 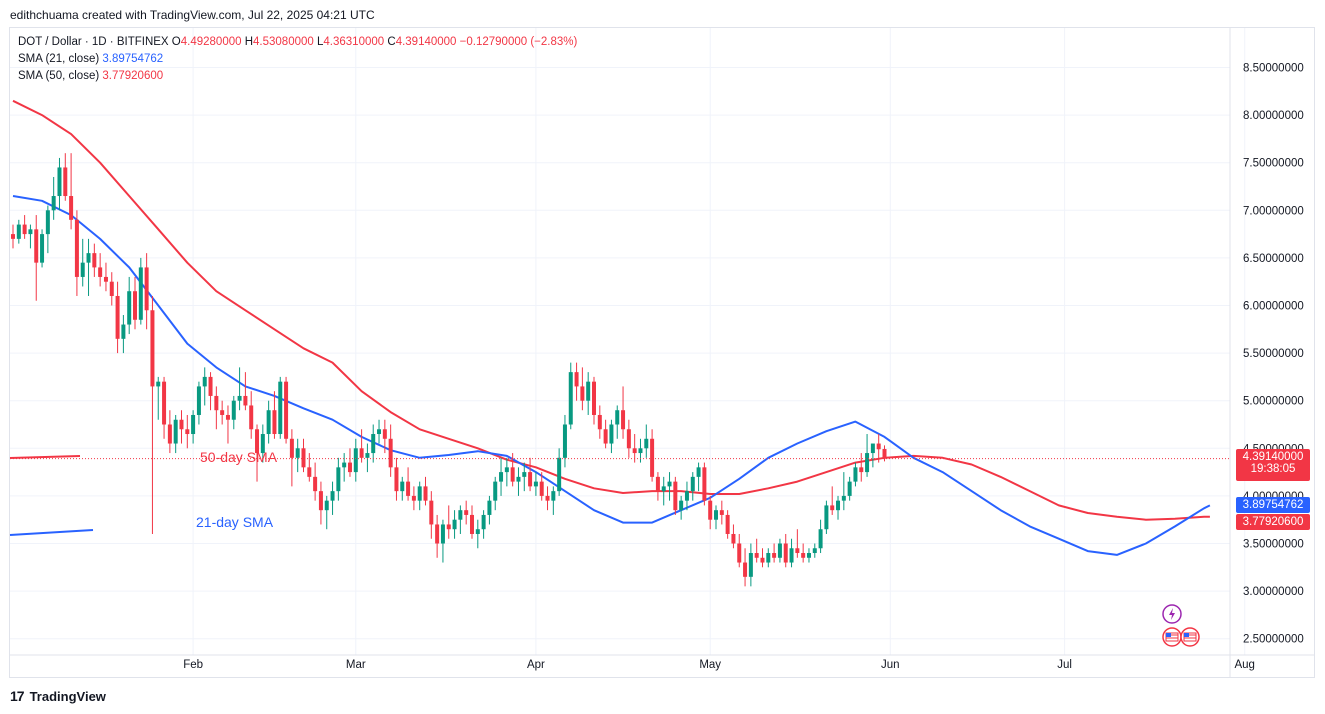 What do you see at coordinates (297, 76) in the screenshot?
I see `sma50-row: SMA (50, close) 3.77920600` at bounding box center [297, 76].